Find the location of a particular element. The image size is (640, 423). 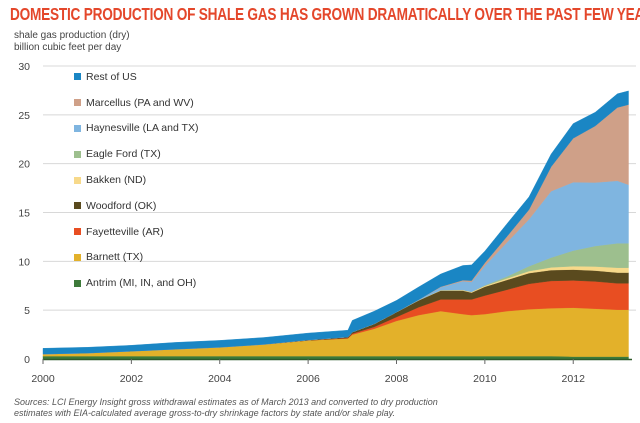

legend-item: Fayetteville (AR) is located at coordinates (136, 232).